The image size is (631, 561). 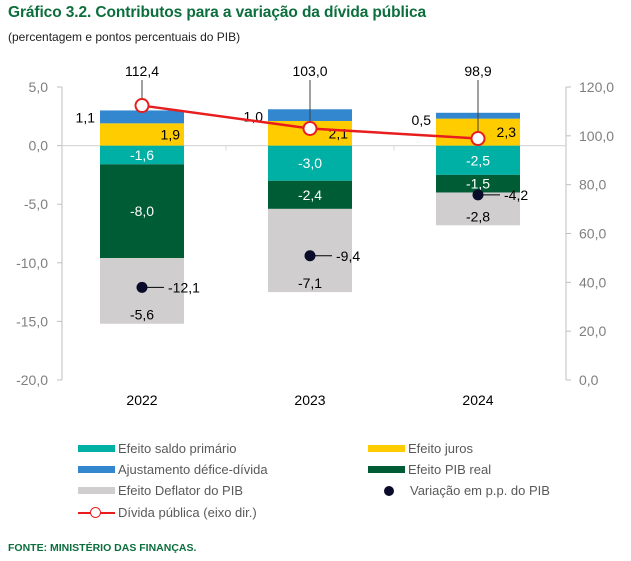 I want to click on bar-data-label: -3,0, so click(x=310, y=163).